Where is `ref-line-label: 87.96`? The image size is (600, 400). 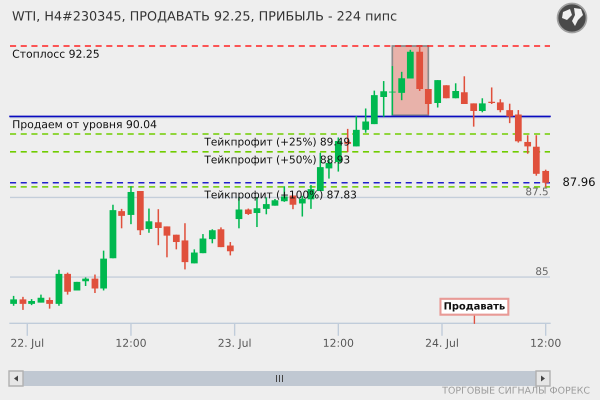
ref-line-label: 87.96 is located at coordinates (579, 181).